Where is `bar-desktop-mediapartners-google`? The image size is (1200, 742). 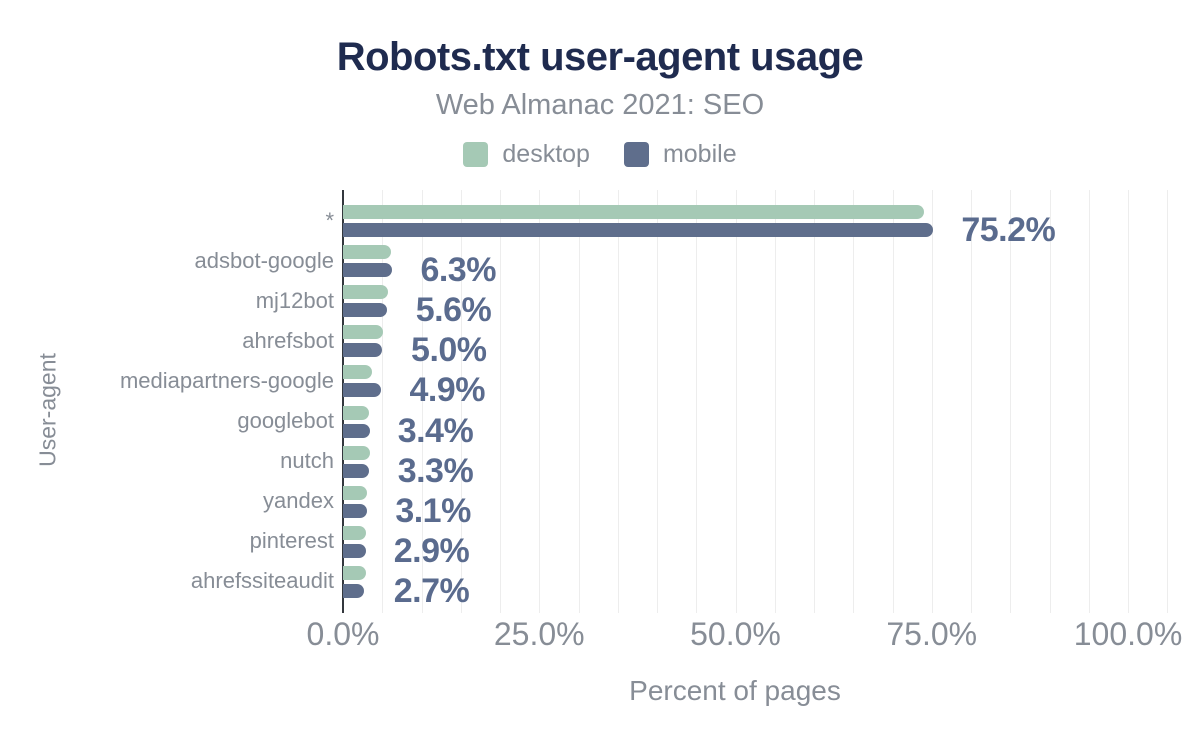
bar-desktop-mediapartners-google is located at coordinates (358, 372).